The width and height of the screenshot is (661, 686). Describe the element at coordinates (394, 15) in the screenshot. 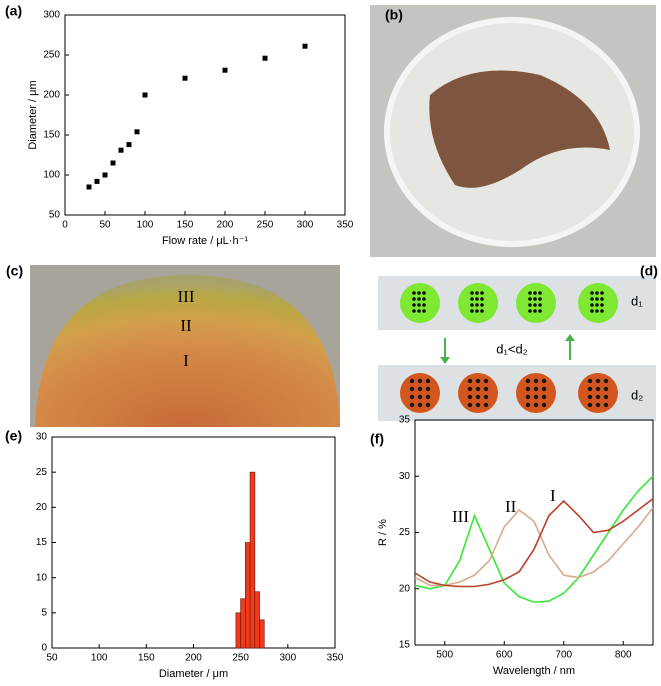

I see `panel-label: (b)` at that location.